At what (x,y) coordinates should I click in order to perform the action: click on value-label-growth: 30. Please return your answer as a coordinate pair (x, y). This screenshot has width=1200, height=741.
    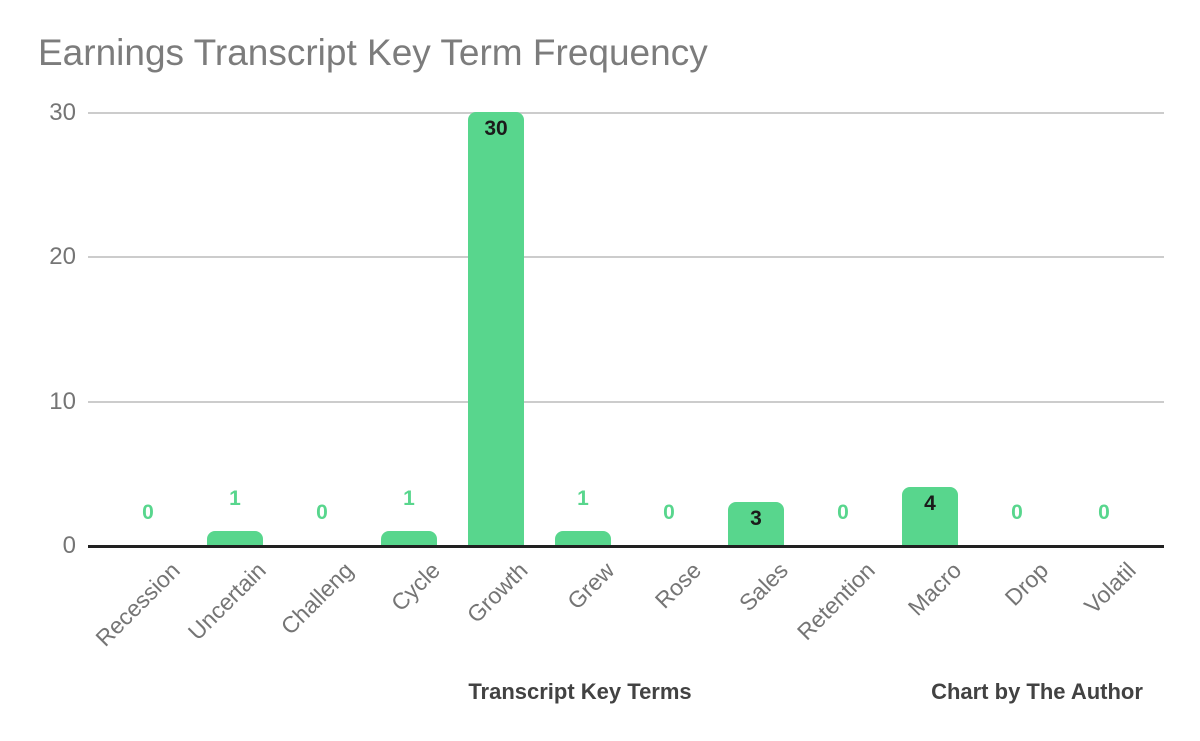
    Looking at the image, I should click on (496, 128).